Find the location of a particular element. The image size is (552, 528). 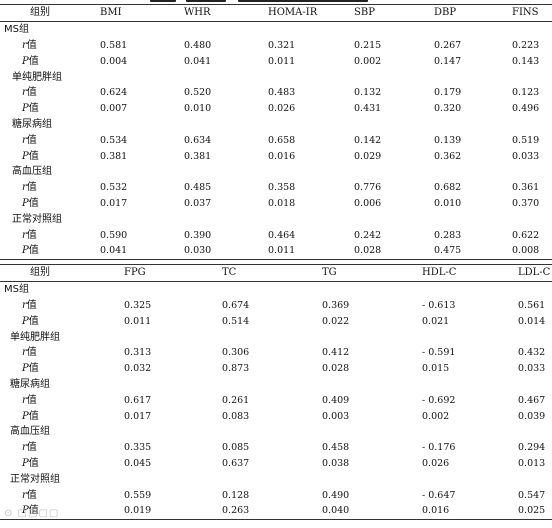

r-value-cell: 0.179 is located at coordinates (448, 93).